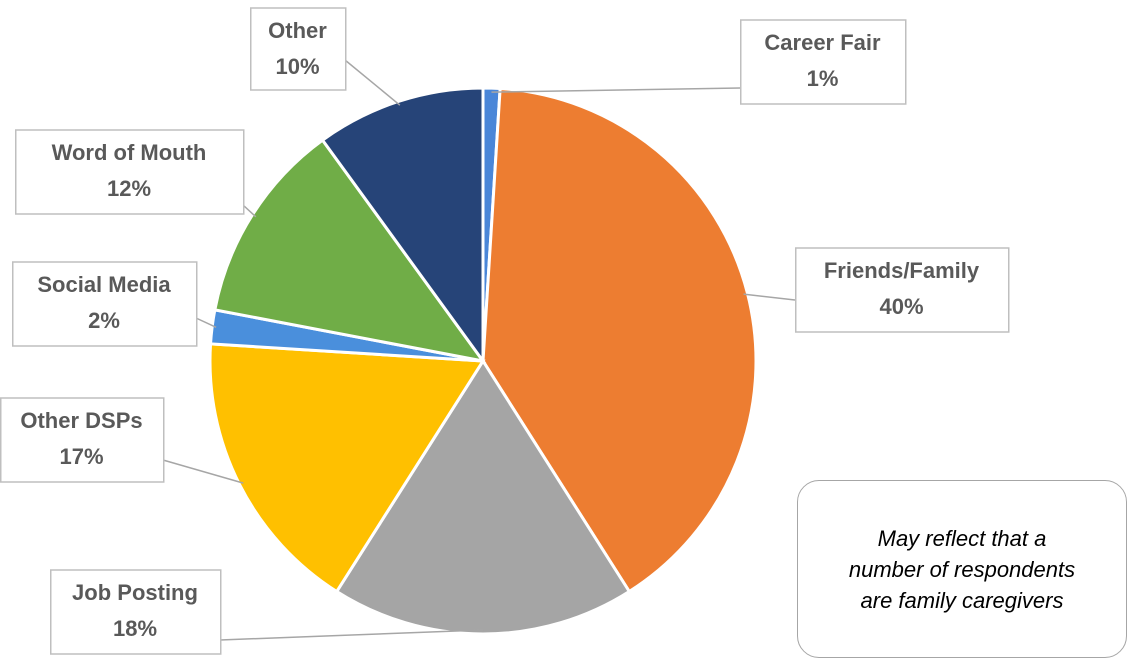  I want to click on slice-label: Career Fair, so click(822, 42).